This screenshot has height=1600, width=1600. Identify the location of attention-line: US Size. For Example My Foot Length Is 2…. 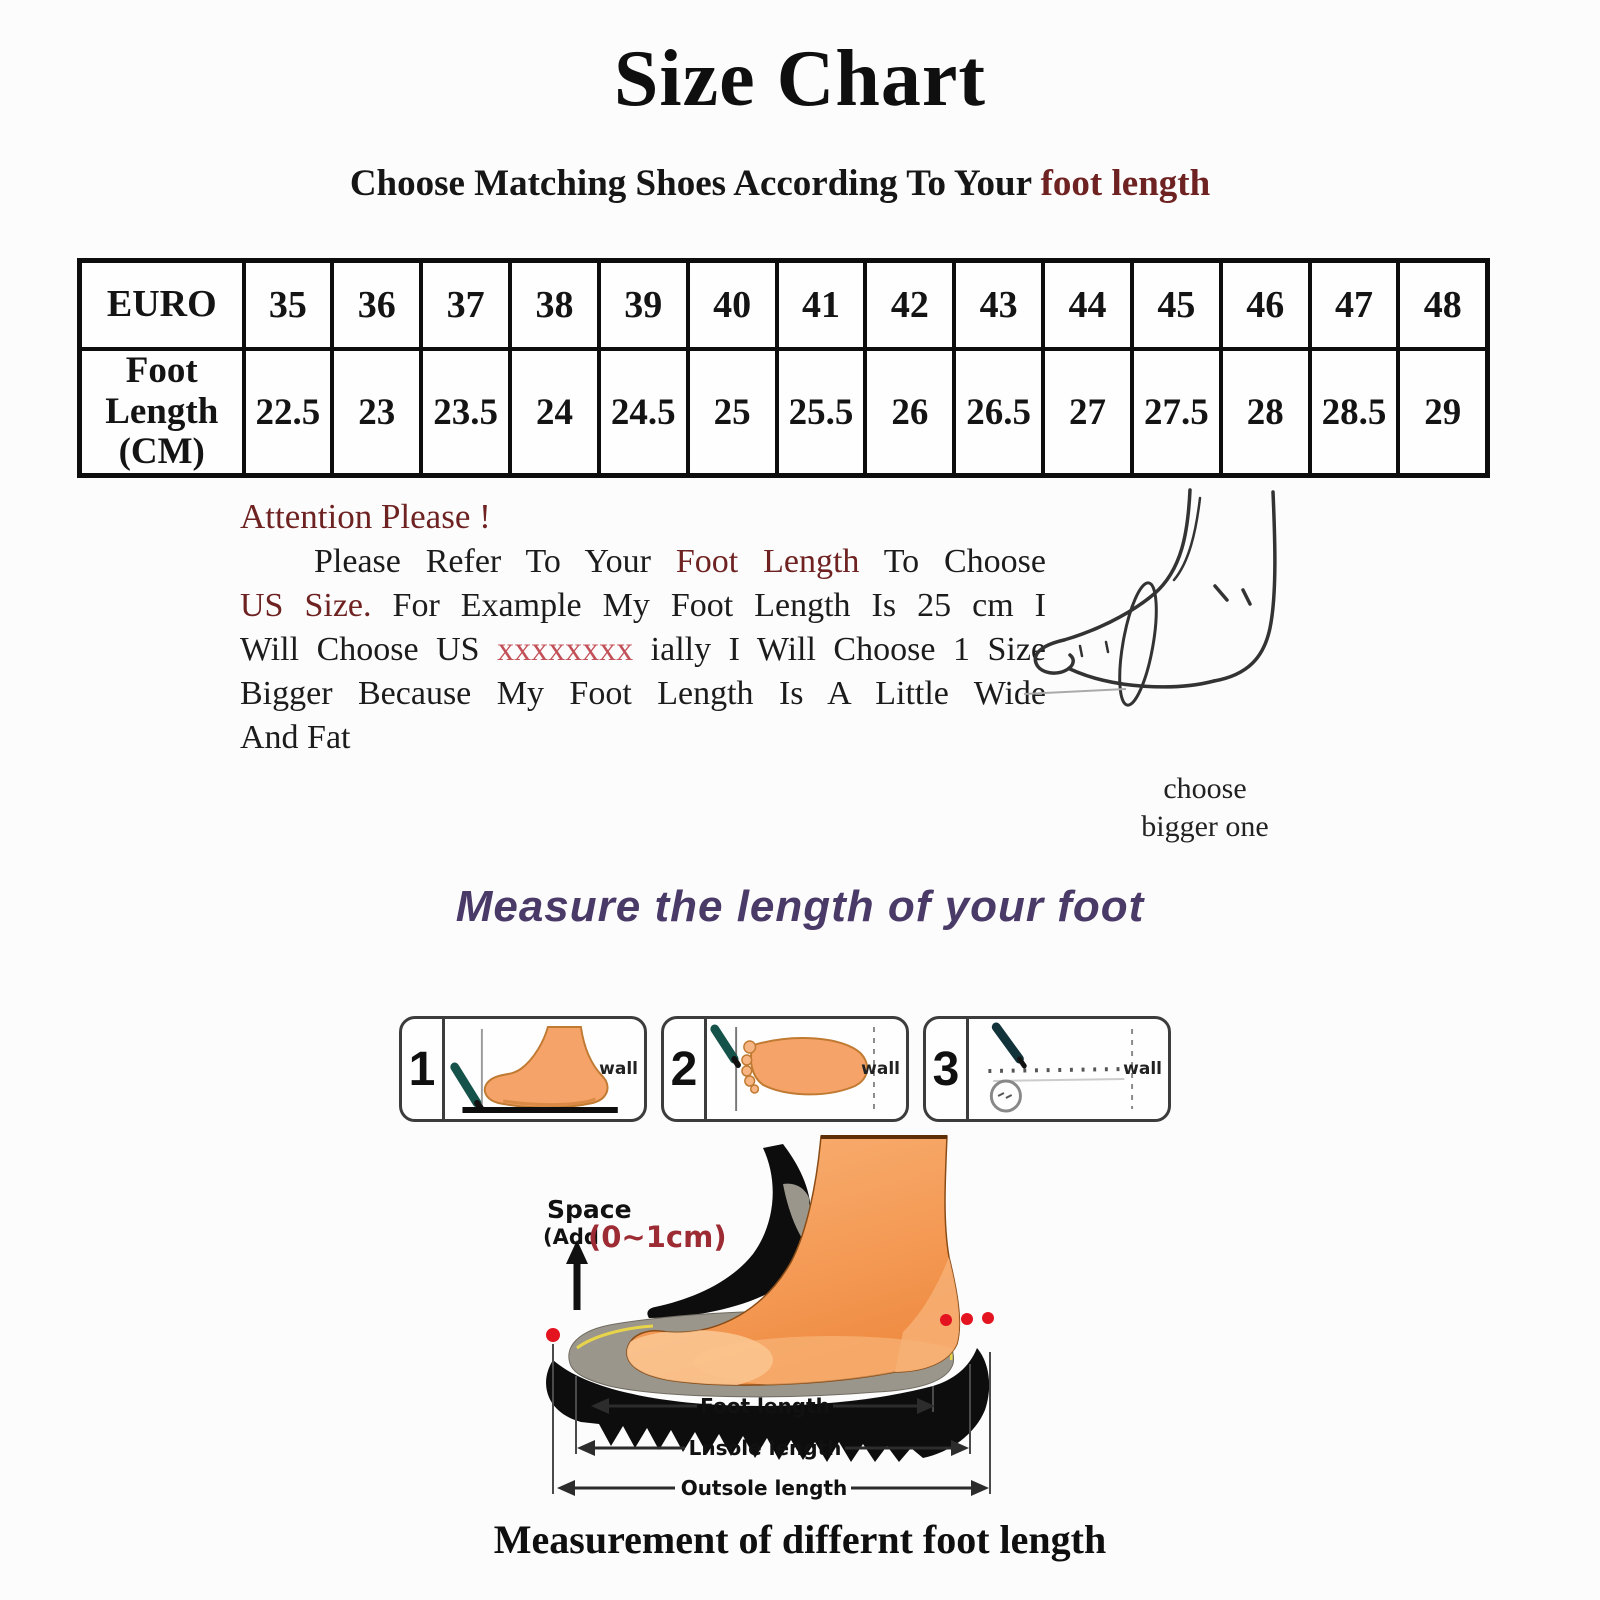
(643, 605).